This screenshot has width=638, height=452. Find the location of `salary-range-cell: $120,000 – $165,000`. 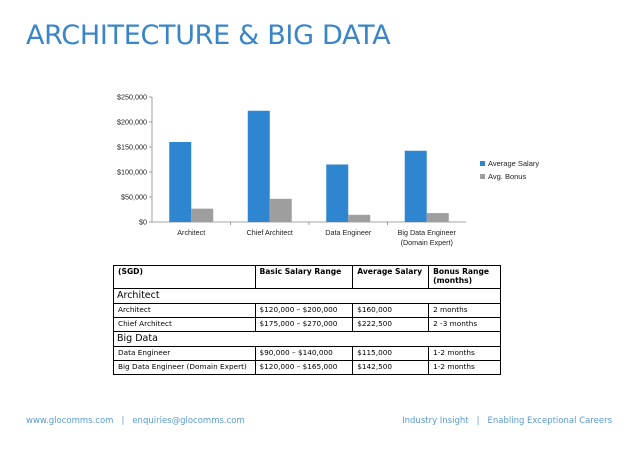

salary-range-cell: $120,000 – $165,000 is located at coordinates (304, 367).